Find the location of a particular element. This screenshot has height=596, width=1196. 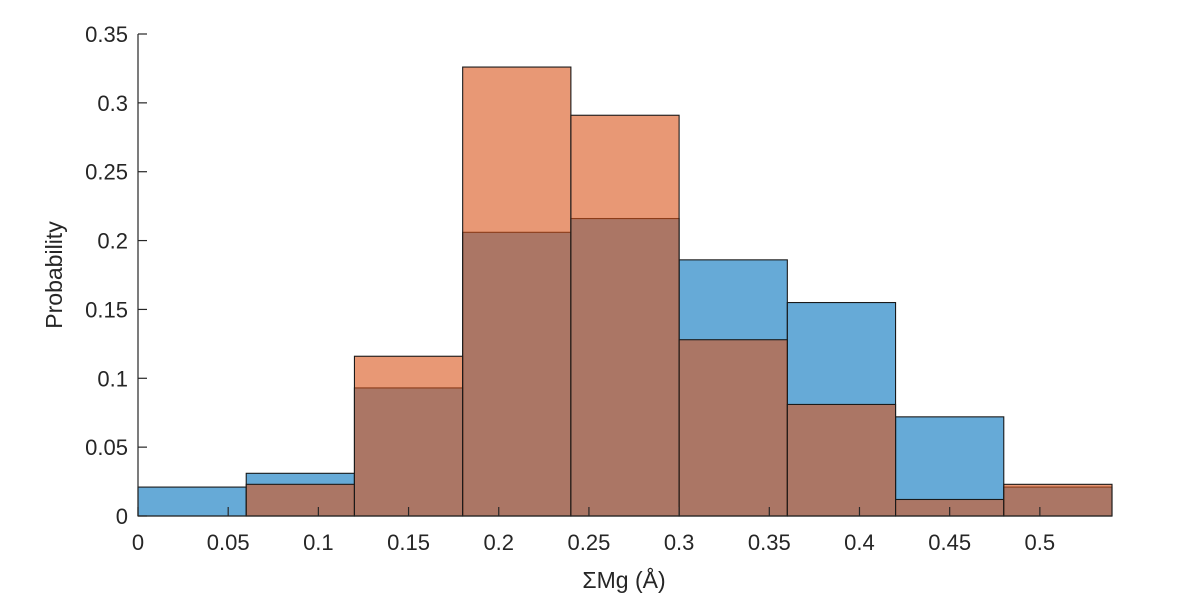

x-tick-label: 0.2 is located at coordinates (498, 542).